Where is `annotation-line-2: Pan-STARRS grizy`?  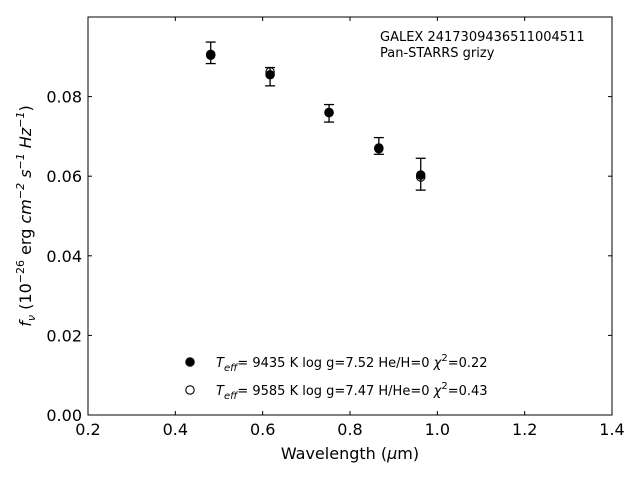
annotation-line-2: Pan-STARRS grizy is located at coordinates (437, 53).